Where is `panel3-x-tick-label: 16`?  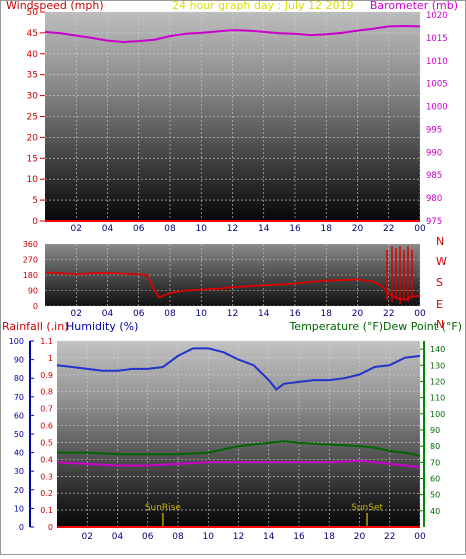
panel3-x-tick-label: 16 is located at coordinates (299, 537).